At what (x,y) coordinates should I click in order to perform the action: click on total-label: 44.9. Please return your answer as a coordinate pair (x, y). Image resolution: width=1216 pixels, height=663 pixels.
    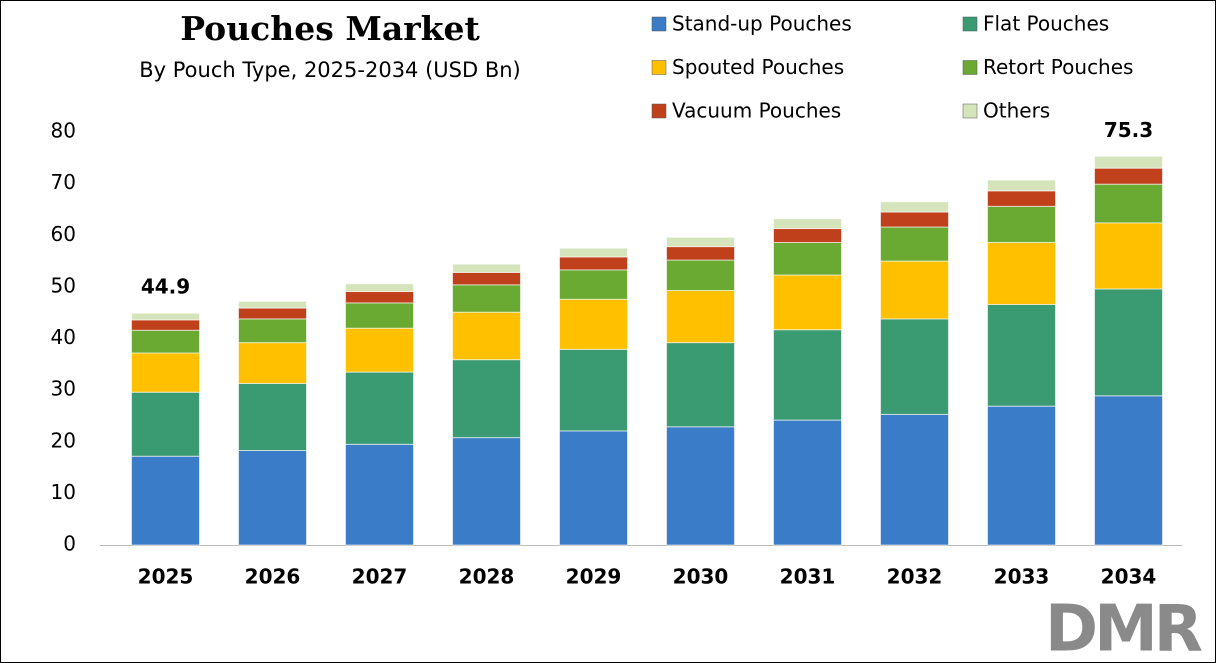
    Looking at the image, I should click on (165, 287).